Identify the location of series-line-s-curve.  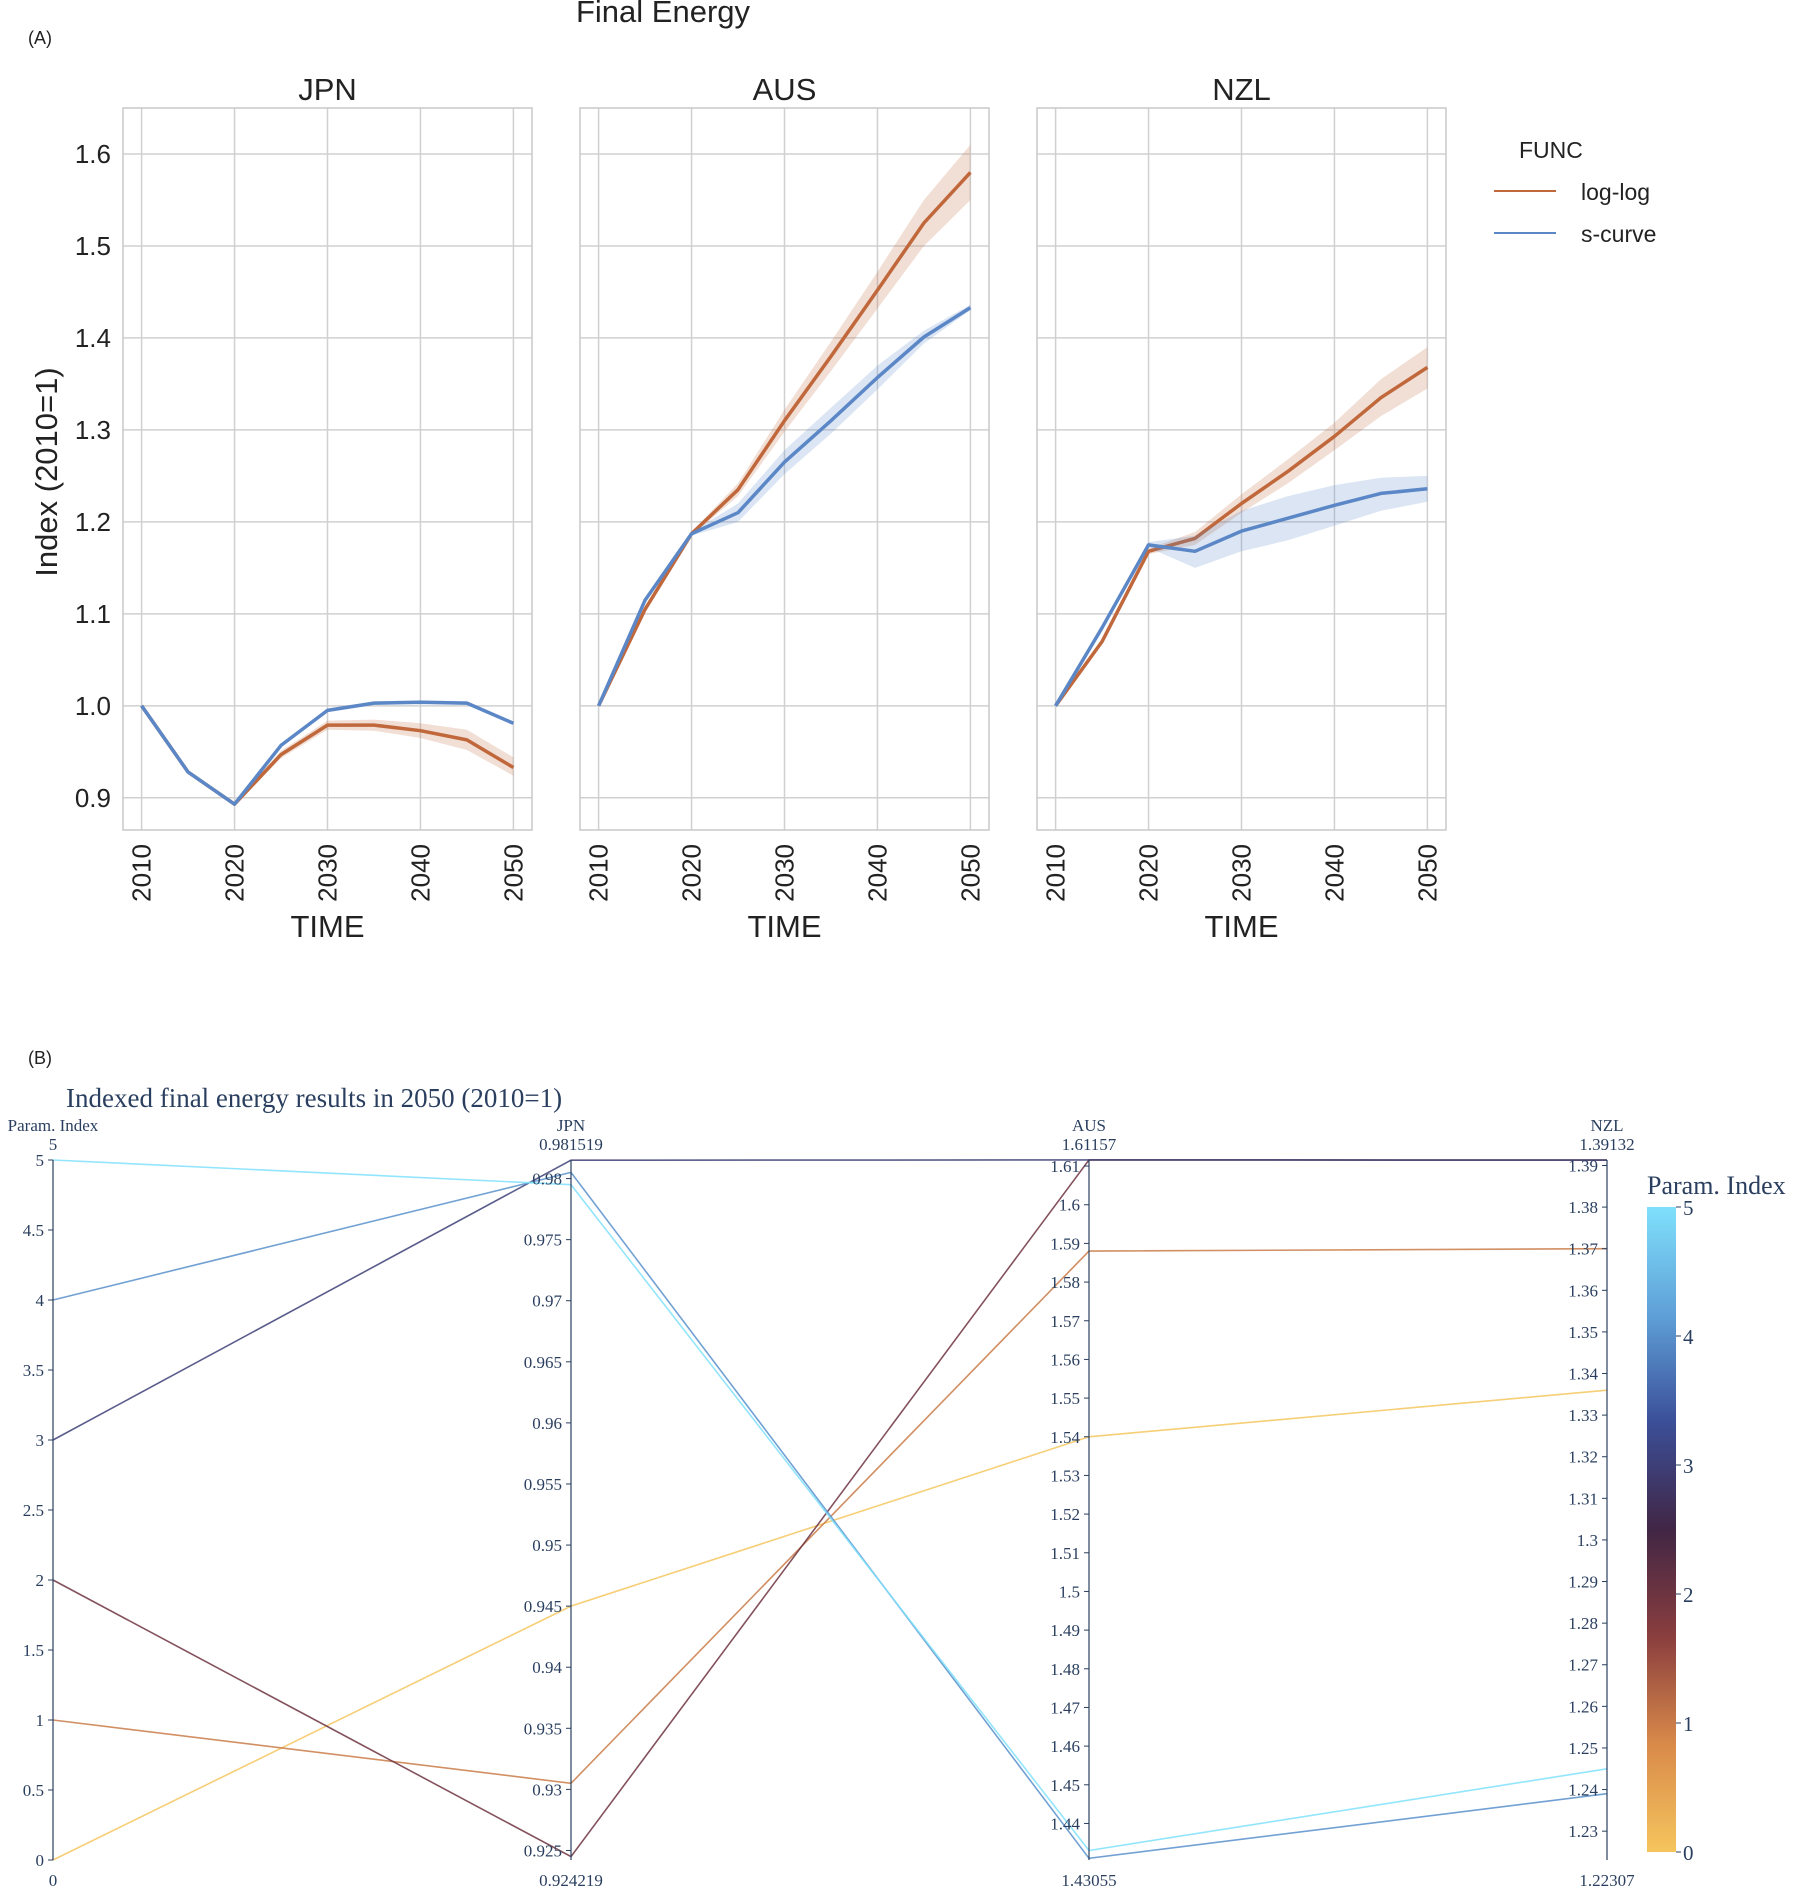
(784, 506).